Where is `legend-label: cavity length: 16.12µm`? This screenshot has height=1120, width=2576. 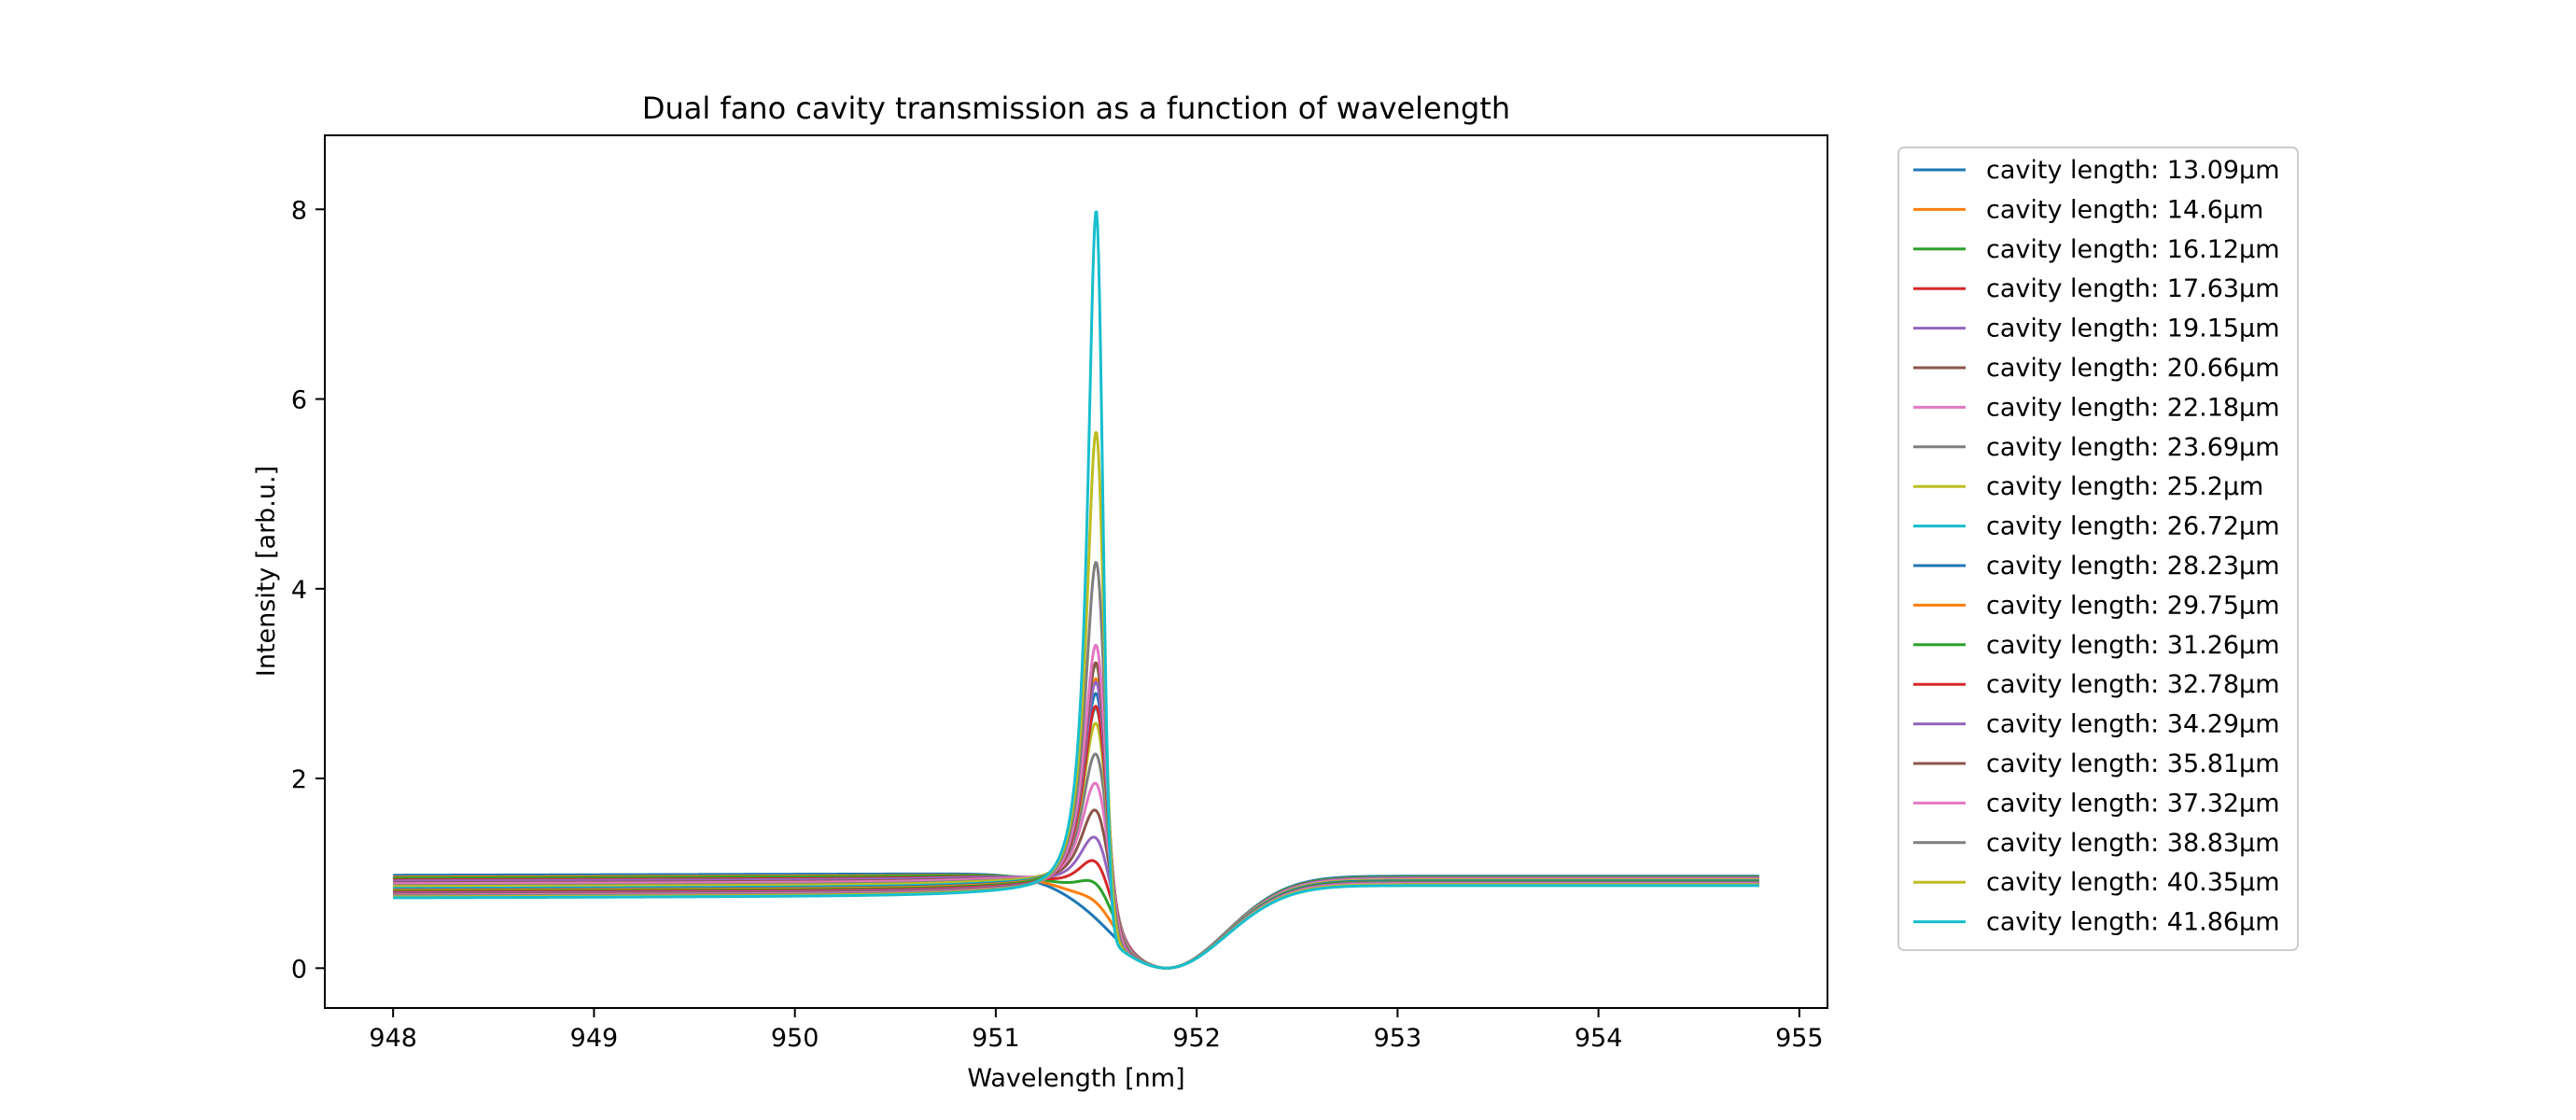 legend-label: cavity length: 16.12µm is located at coordinates (2133, 249).